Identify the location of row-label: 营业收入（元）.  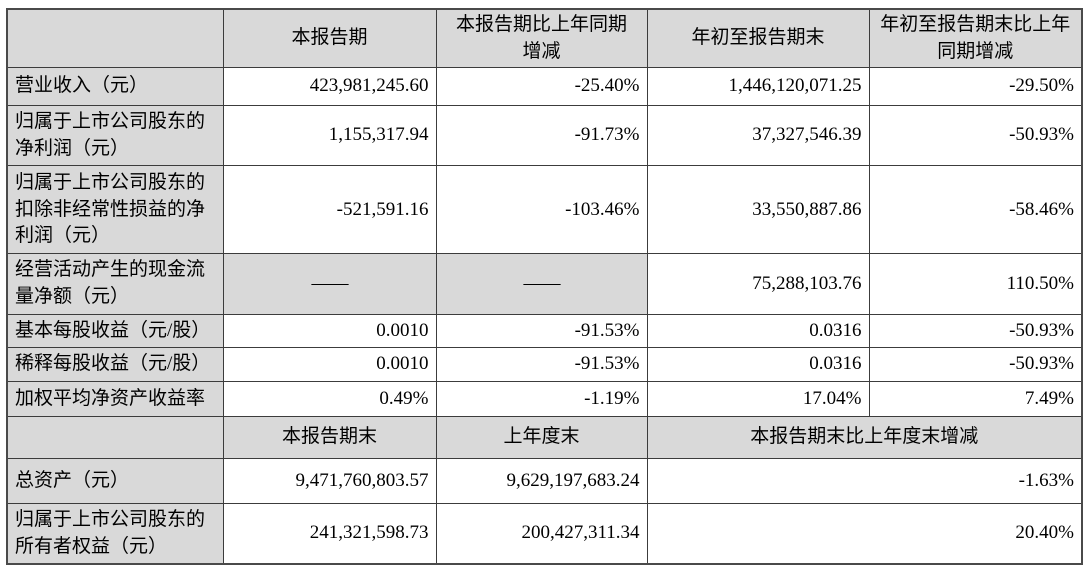
(115, 87).